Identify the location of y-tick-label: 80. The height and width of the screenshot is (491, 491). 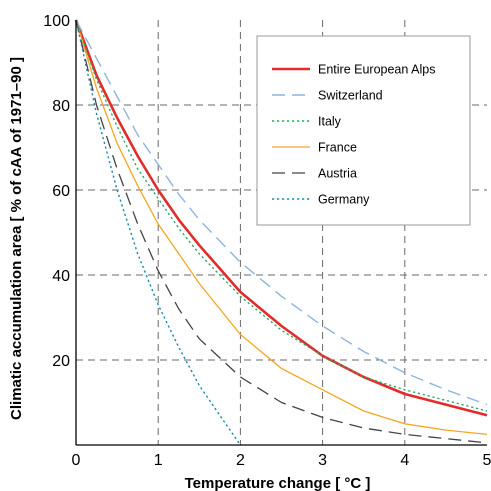
(61, 106).